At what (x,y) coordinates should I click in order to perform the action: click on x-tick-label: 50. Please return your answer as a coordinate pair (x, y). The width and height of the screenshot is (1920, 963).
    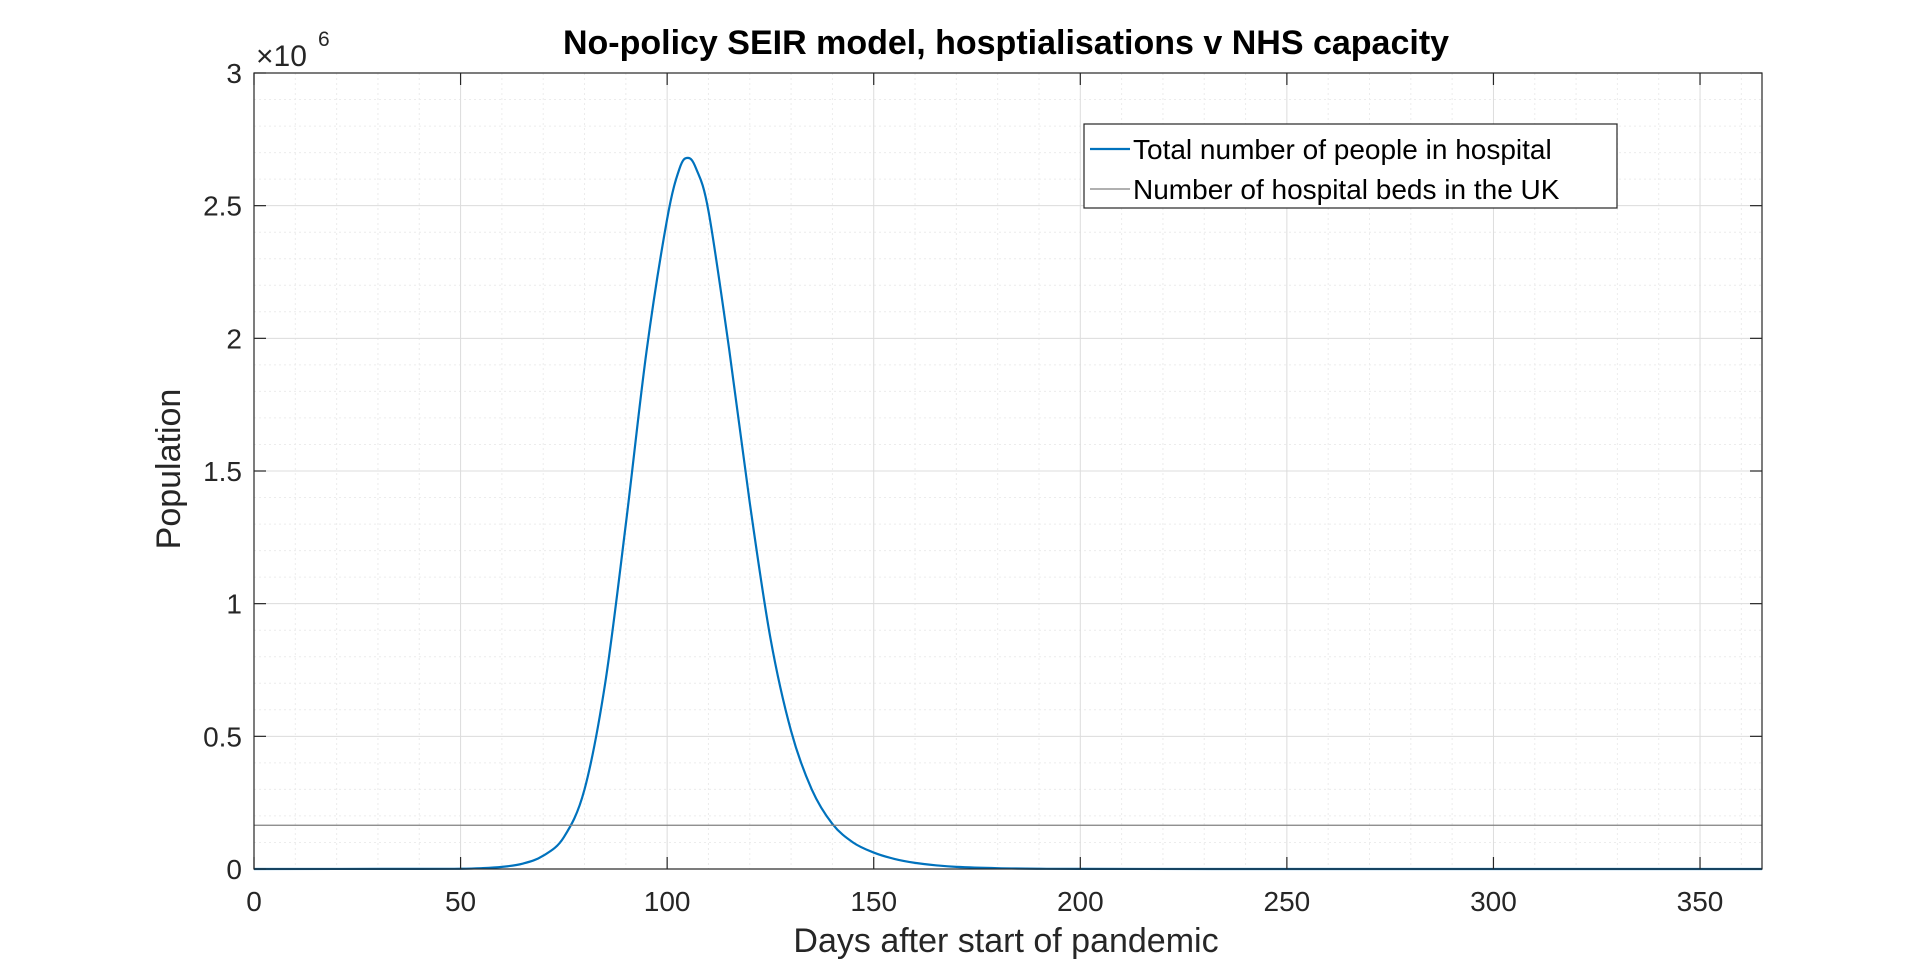
    Looking at the image, I should click on (460, 901).